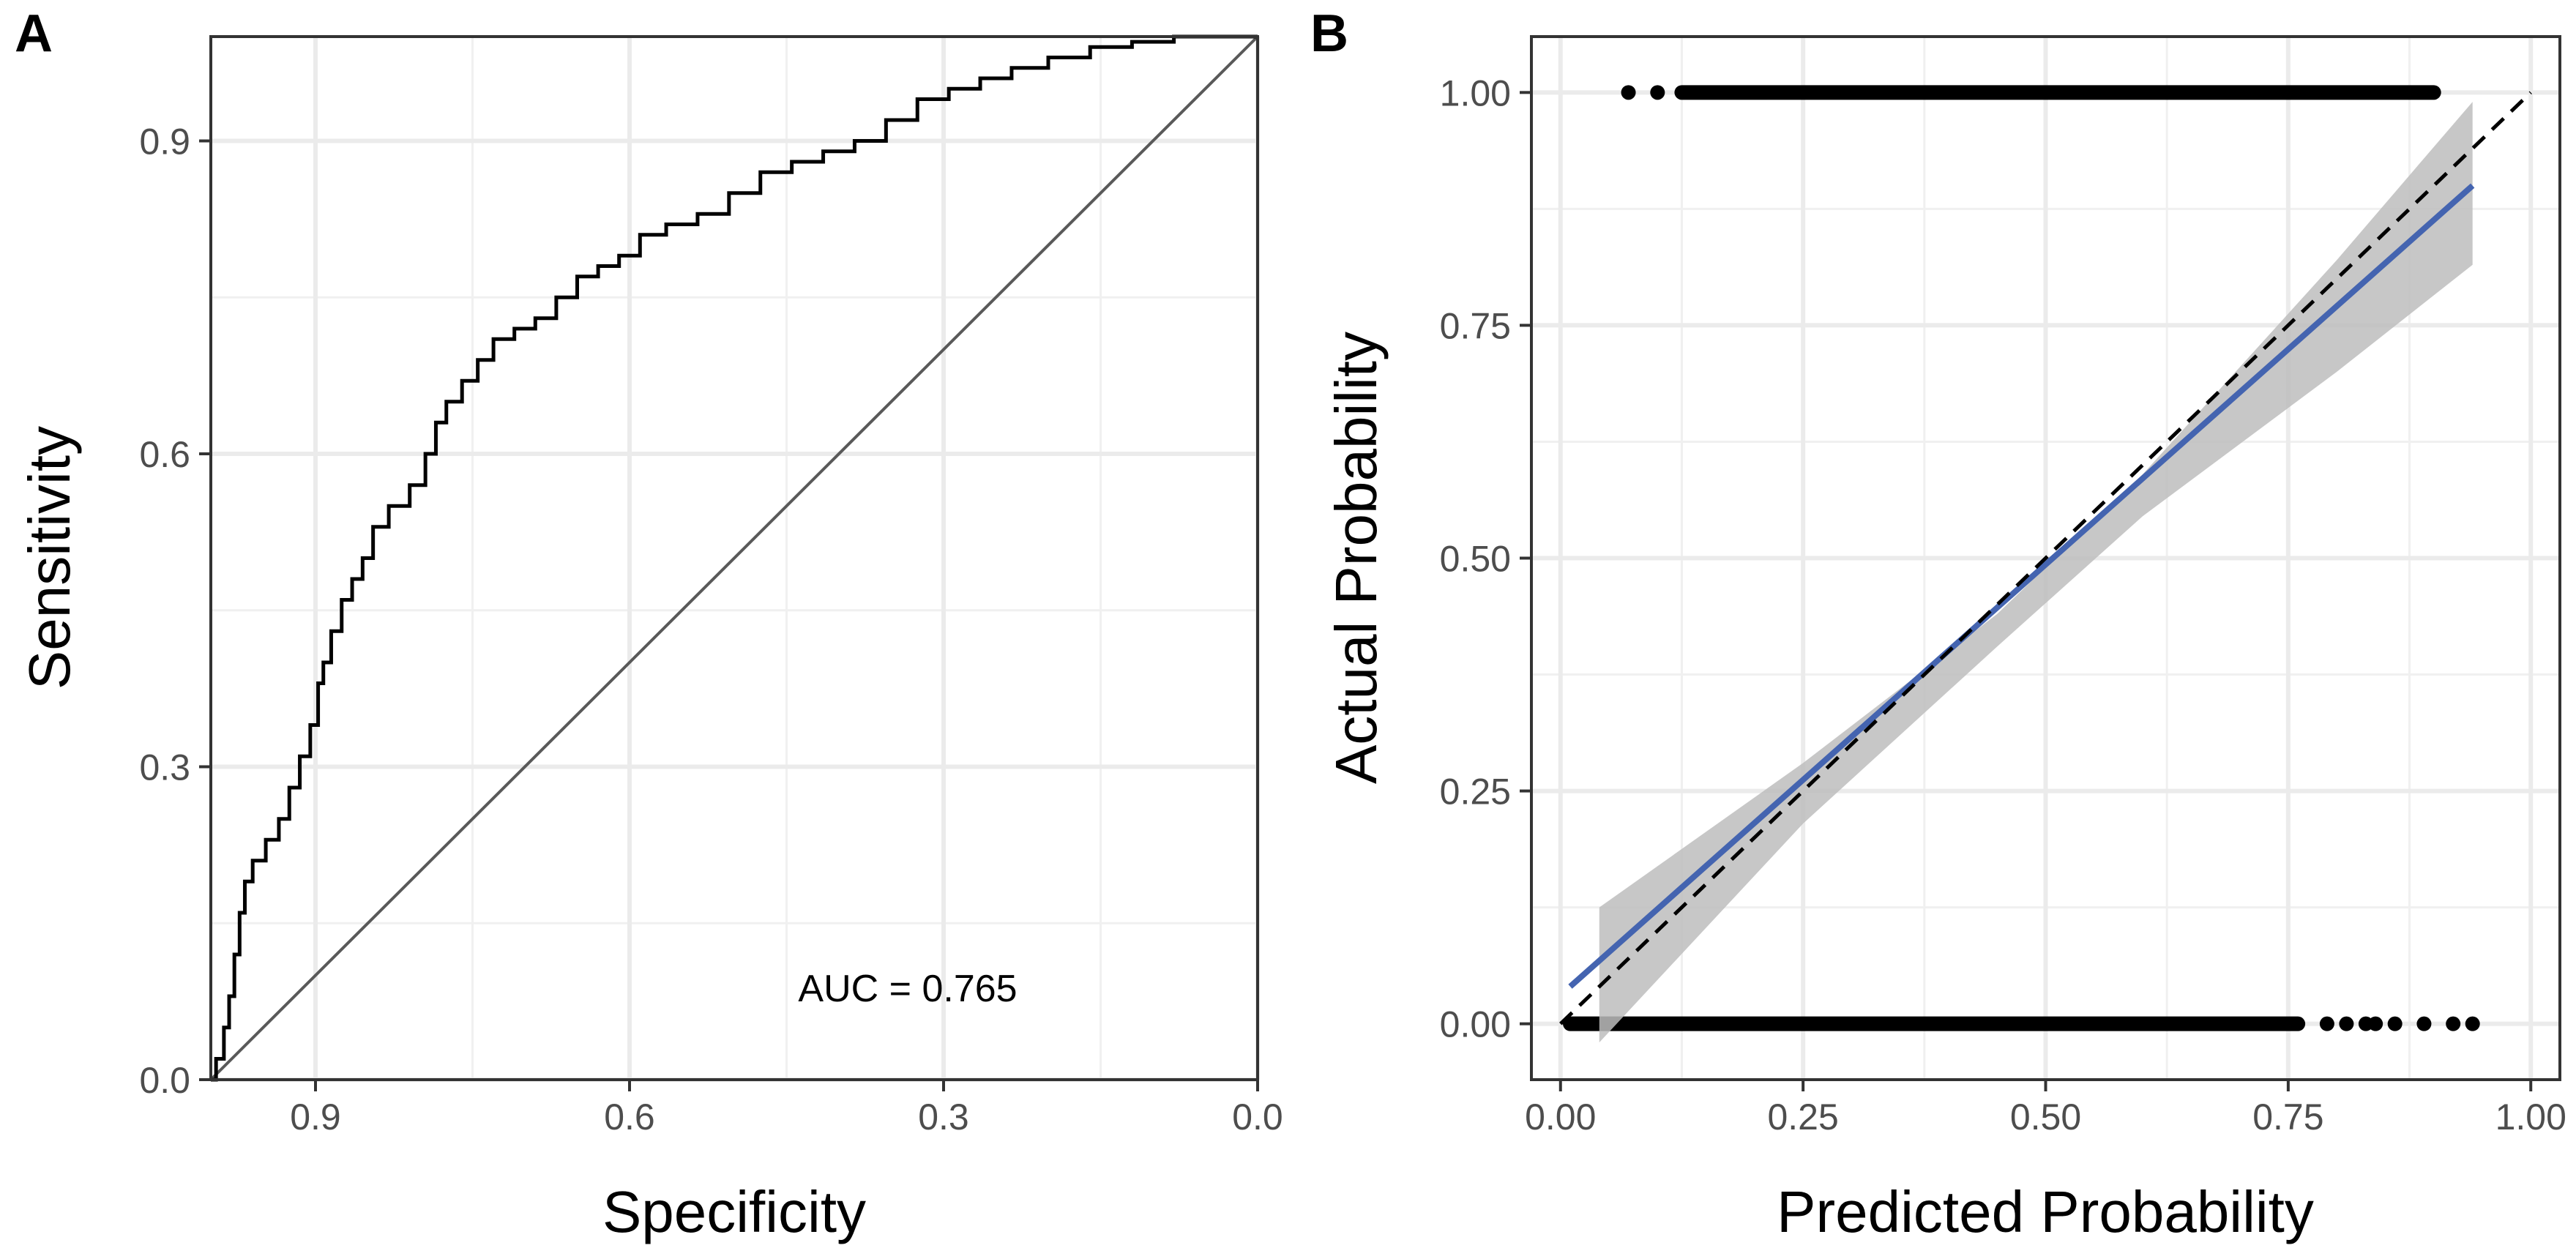 This screenshot has width=2576, height=1259. What do you see at coordinates (1475, 1024) in the screenshot?
I see `calibration-y-tick-label: 0.00` at bounding box center [1475, 1024].